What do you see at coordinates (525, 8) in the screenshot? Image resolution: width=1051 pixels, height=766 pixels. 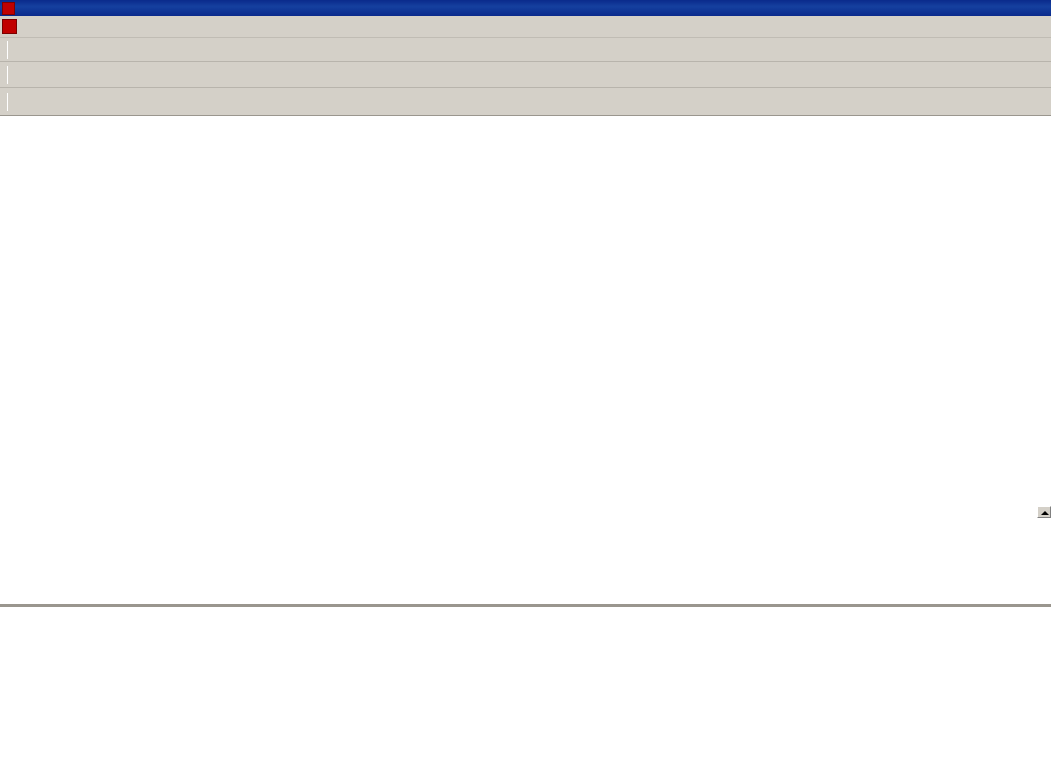 I see `window-titlebar` at bounding box center [525, 8].